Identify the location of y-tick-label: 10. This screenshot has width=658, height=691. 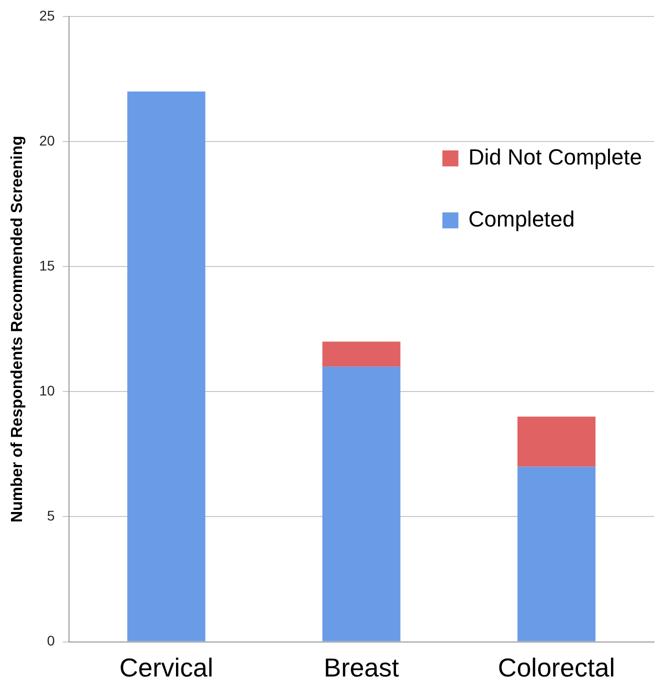
(47, 390).